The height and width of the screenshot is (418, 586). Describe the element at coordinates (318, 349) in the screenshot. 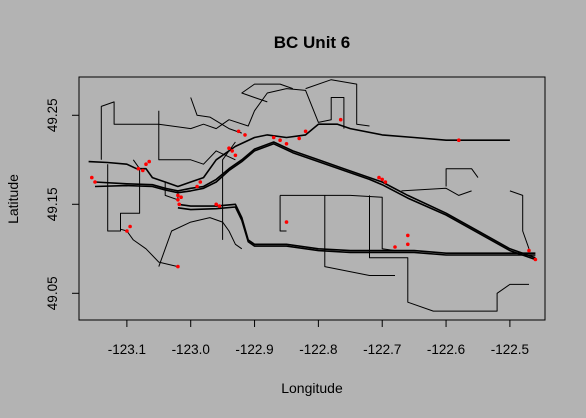

I see `x-tick-label: -122.8` at that location.